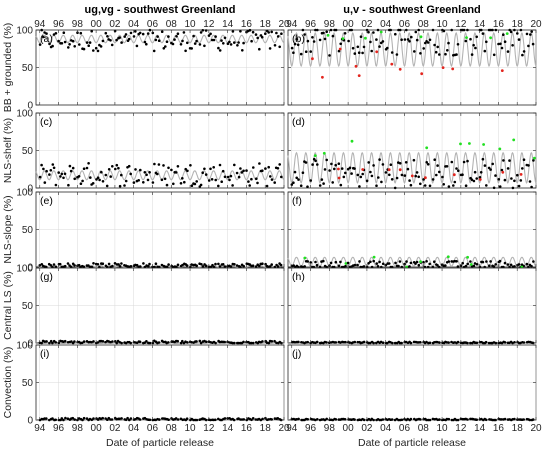  I want to click on x-tick-label-top: 10, so click(190, 24).